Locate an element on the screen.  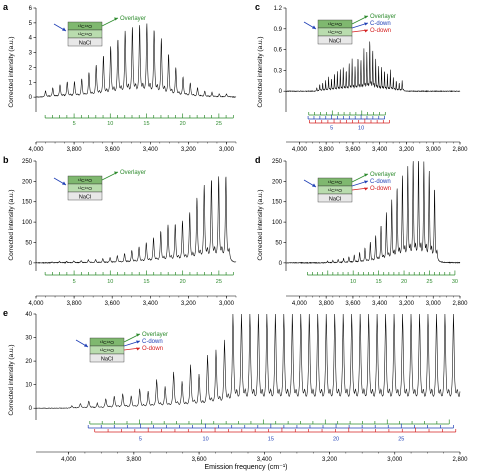
y-tick-label-b: 250 is located at coordinates (27, 162).